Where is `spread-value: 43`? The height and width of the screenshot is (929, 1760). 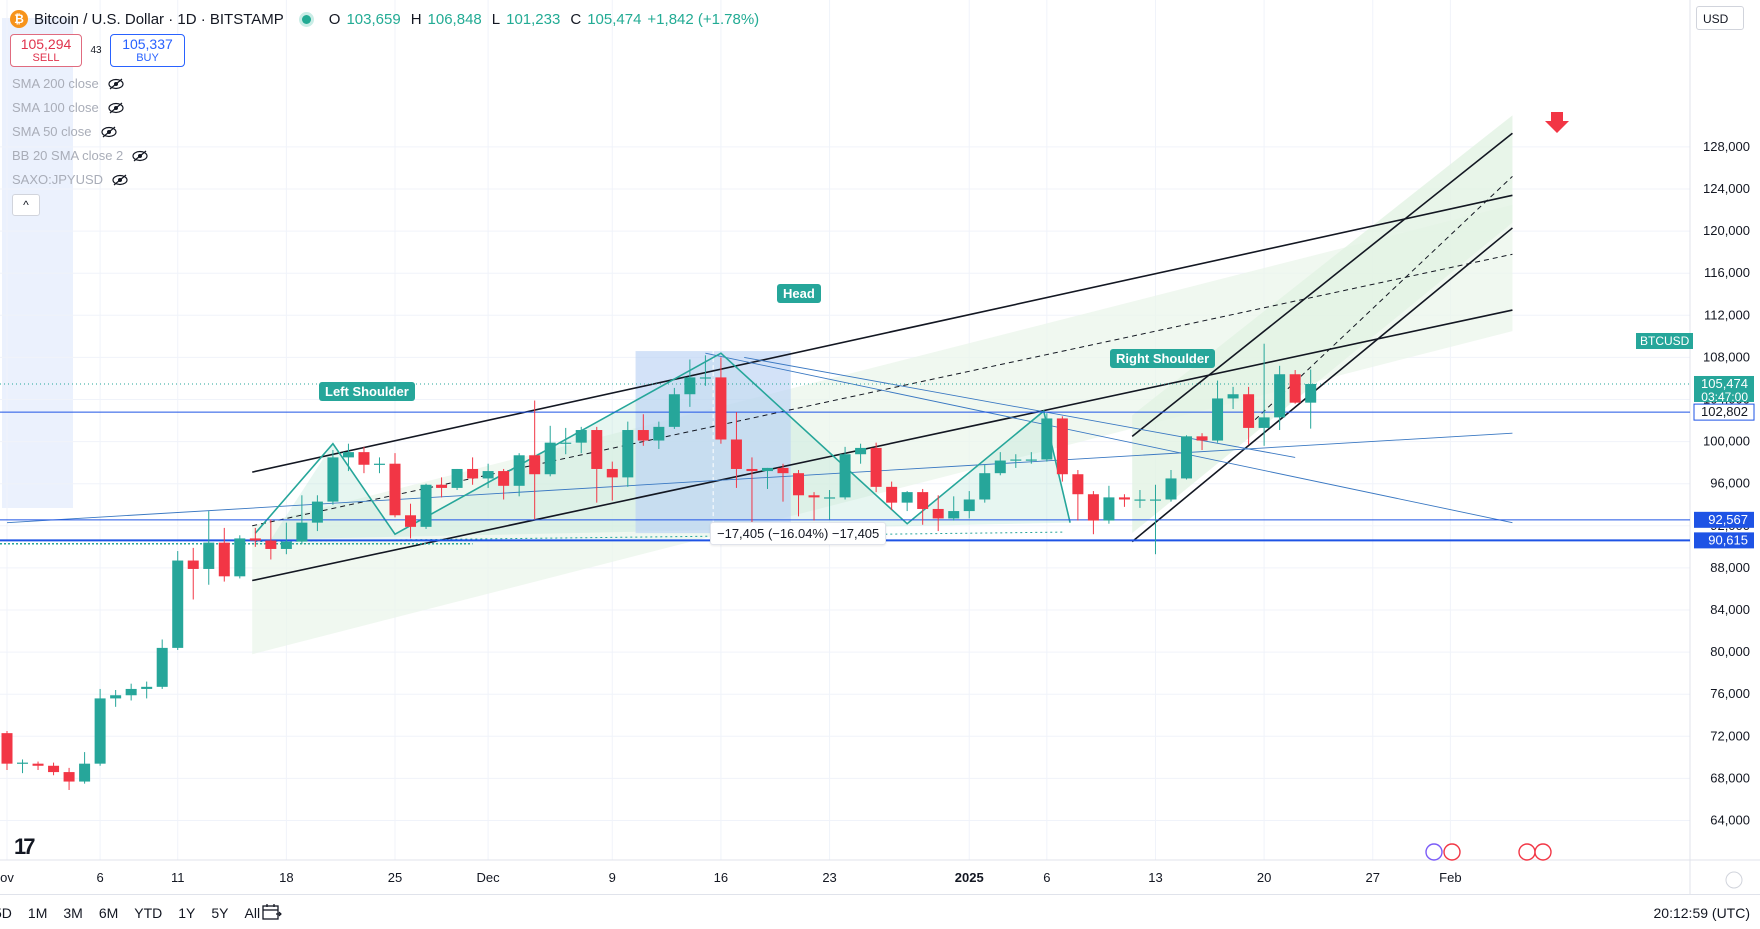 spread-value: 43 is located at coordinates (96, 50).